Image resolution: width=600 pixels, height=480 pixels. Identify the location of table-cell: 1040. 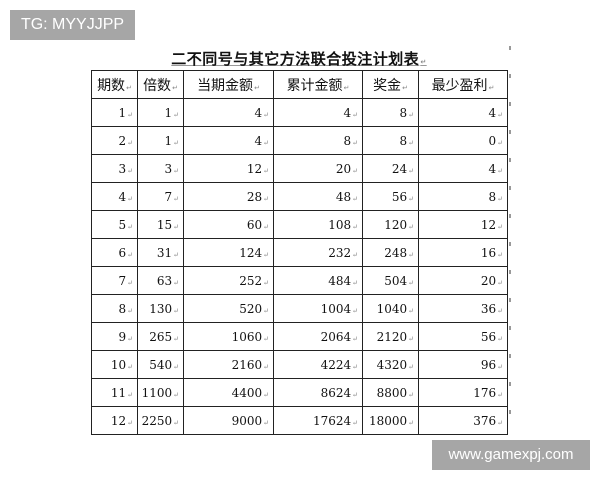
(390, 308).